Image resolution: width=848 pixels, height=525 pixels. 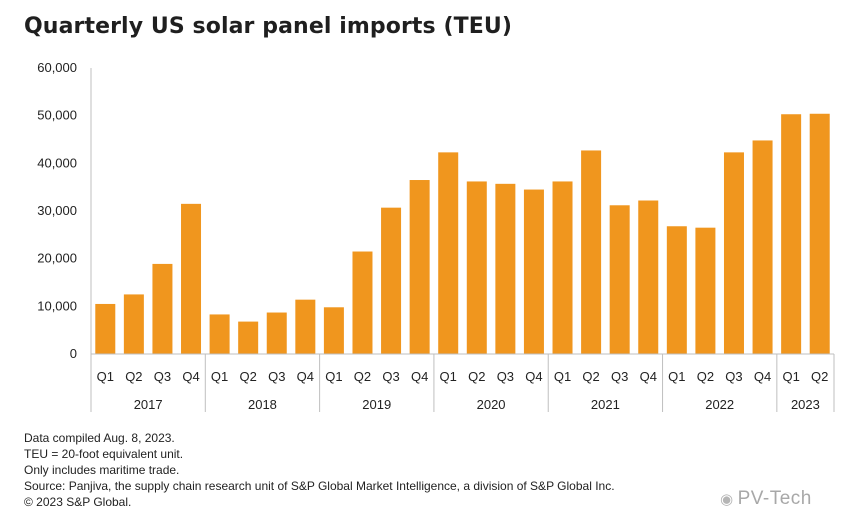 I want to click on group-label: 2018, so click(x=262, y=404).